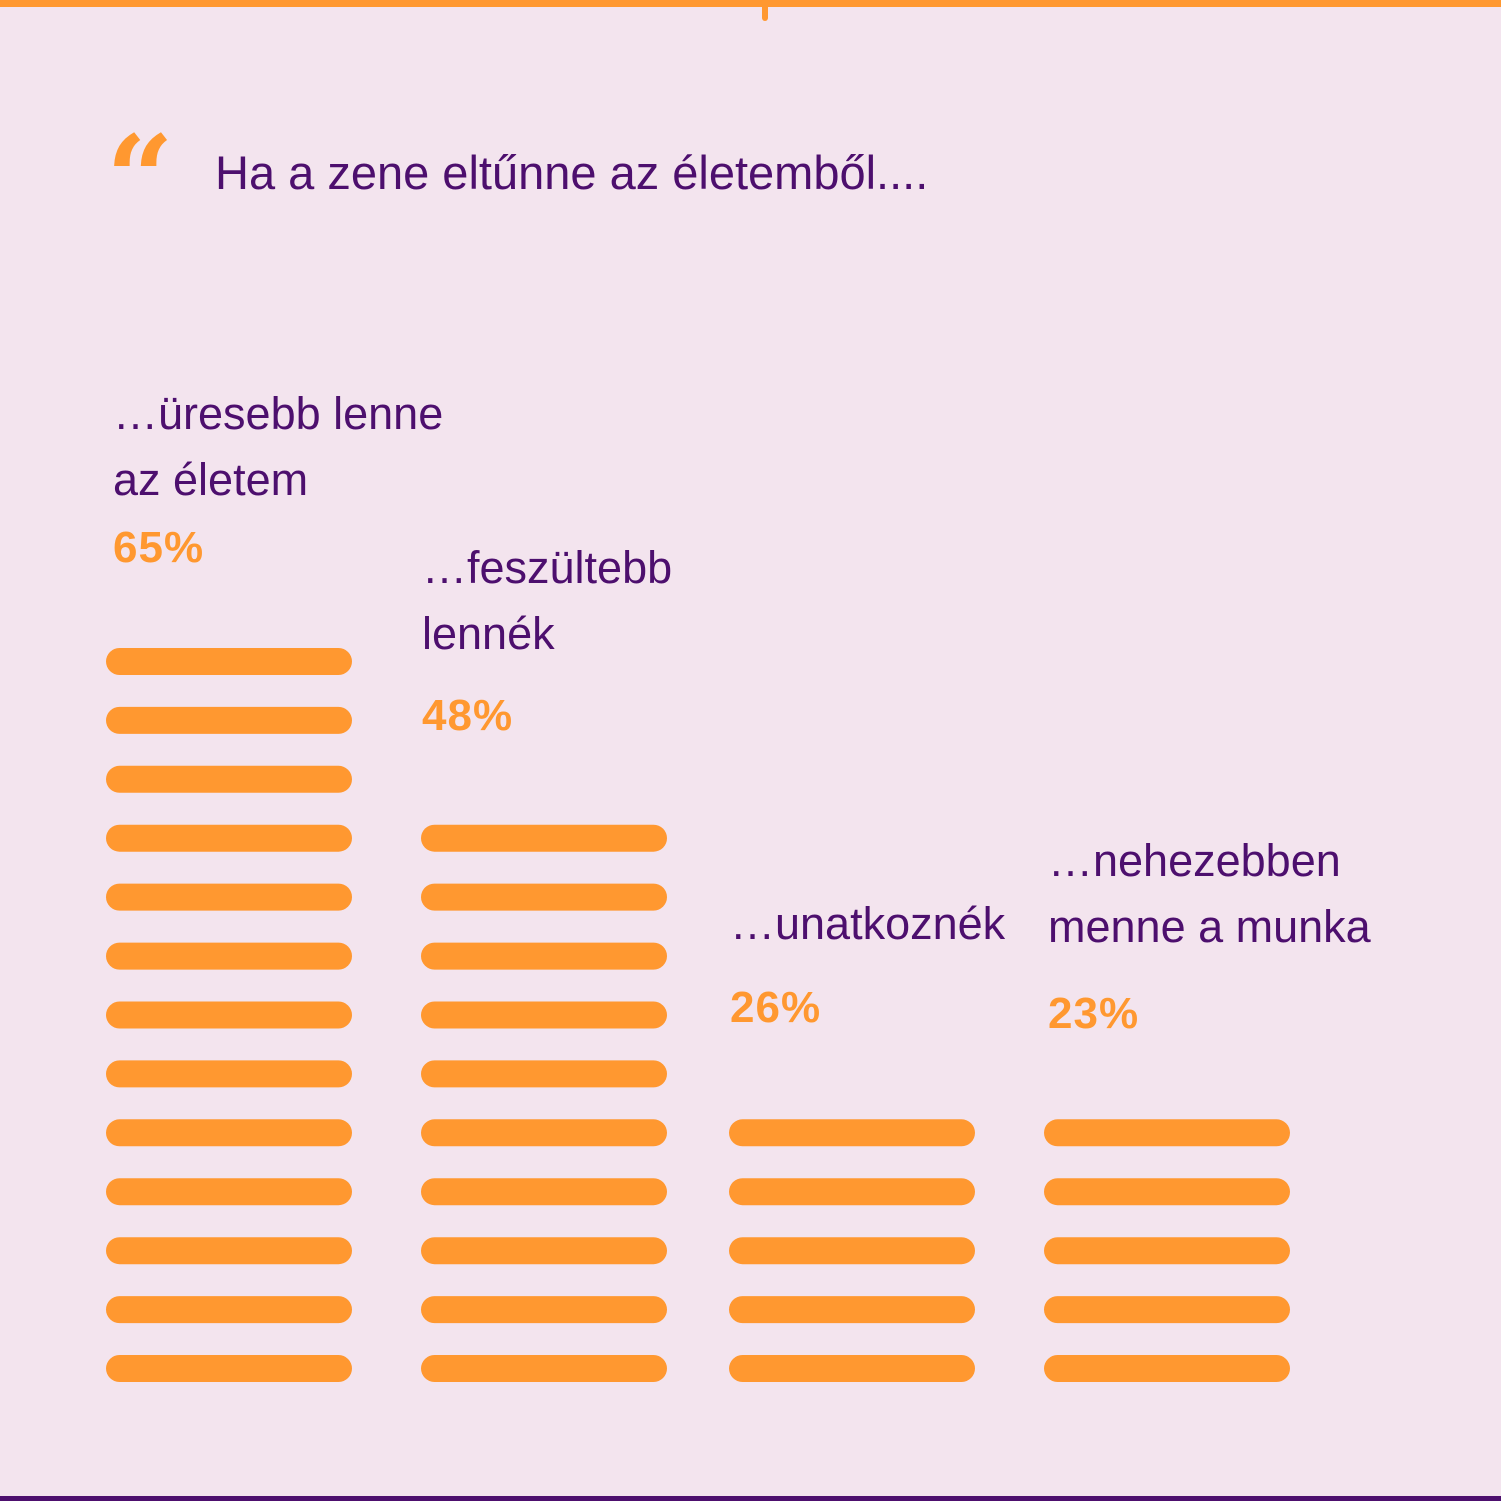 The width and height of the screenshot is (1501, 1501). What do you see at coordinates (468, 715) in the screenshot?
I see `value-label-2: 48%` at bounding box center [468, 715].